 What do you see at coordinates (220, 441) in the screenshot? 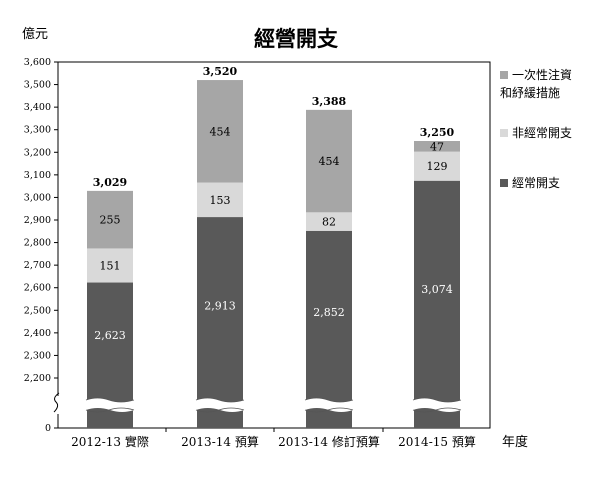
I see `x-category-label: 2013-14 預算` at bounding box center [220, 441].